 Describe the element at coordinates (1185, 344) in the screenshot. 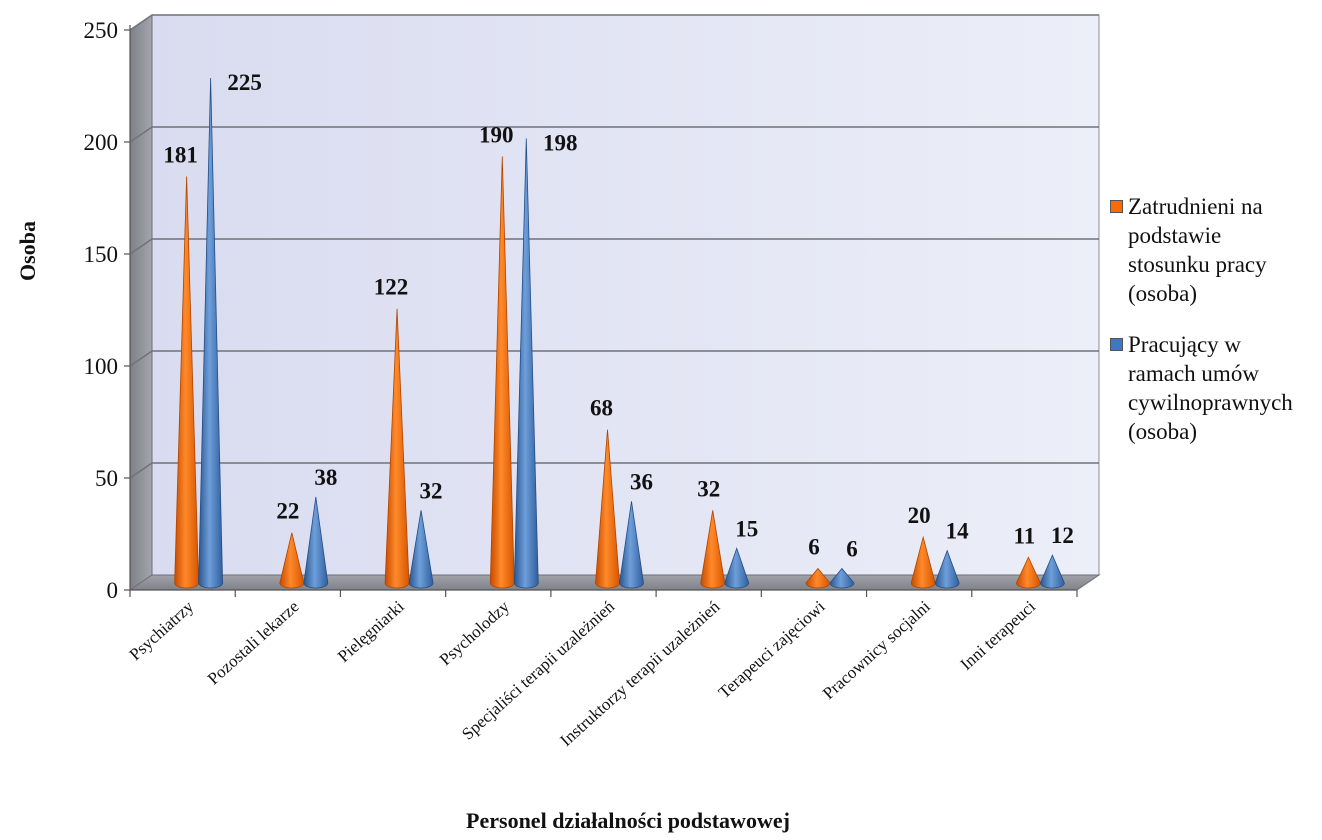

I see `legend-label-series-2-line-1: Pracujący w` at that location.